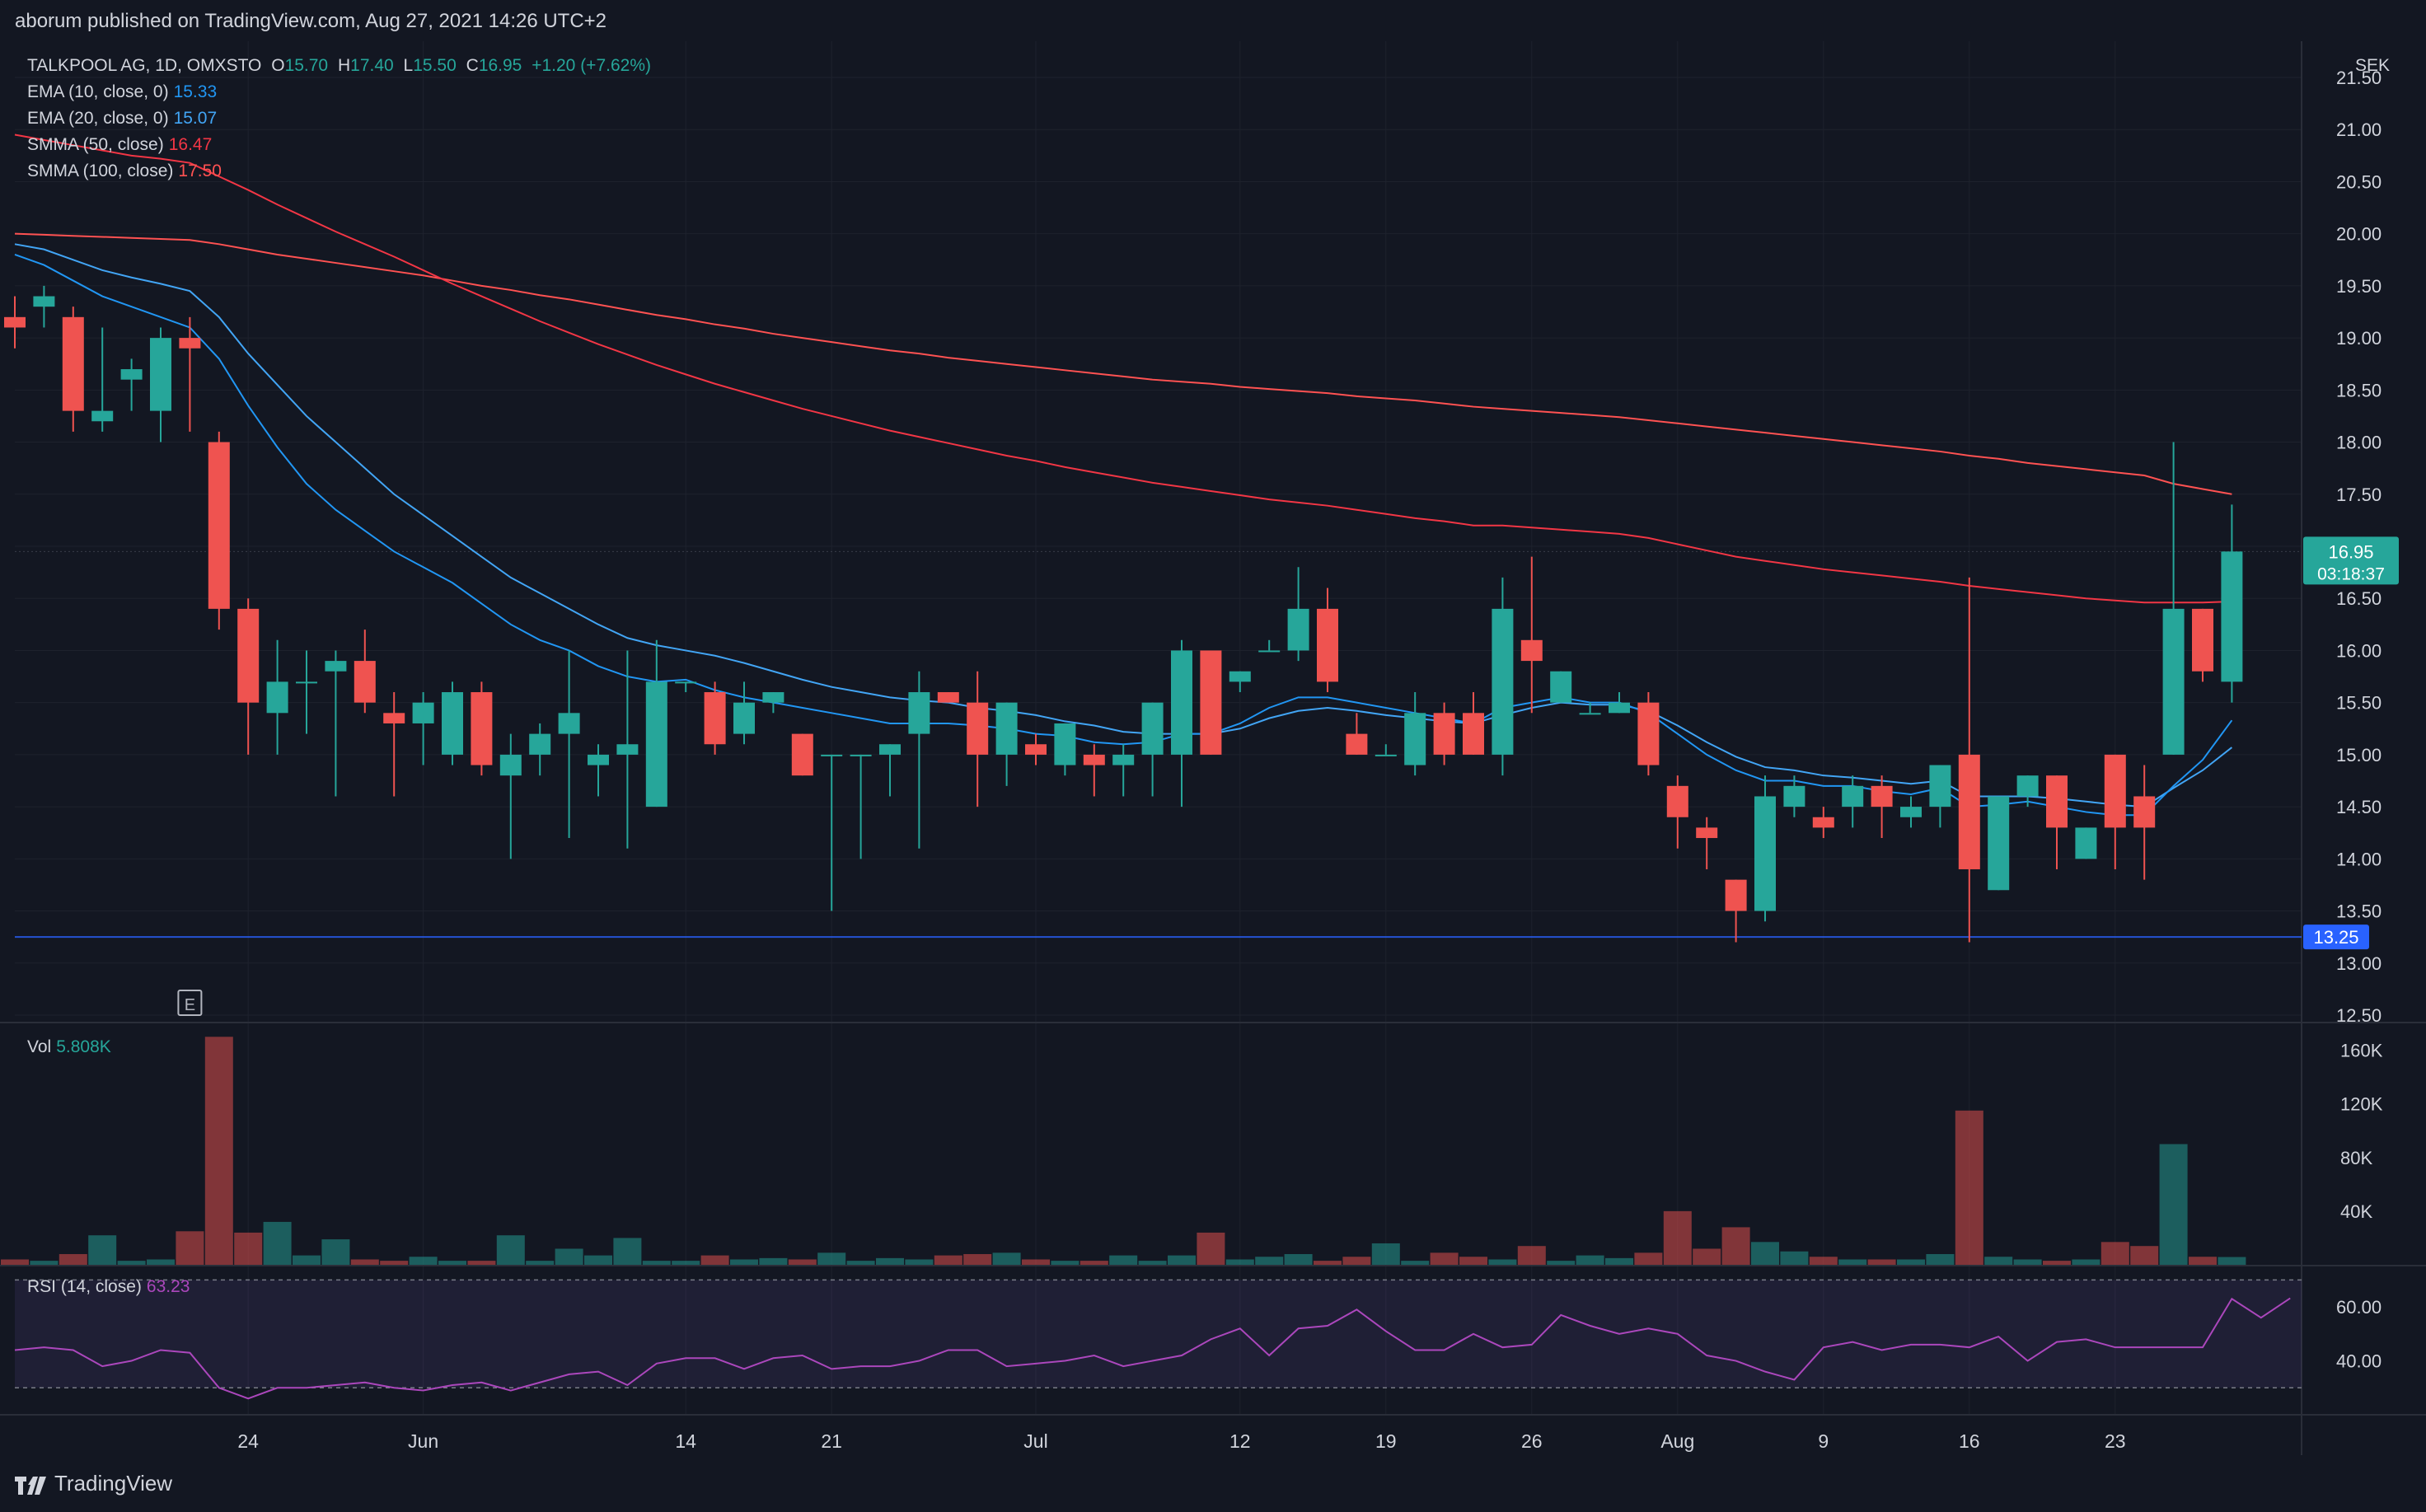  What do you see at coordinates (500, 65) in the screenshot?
I see `close-value: 16.95` at bounding box center [500, 65].